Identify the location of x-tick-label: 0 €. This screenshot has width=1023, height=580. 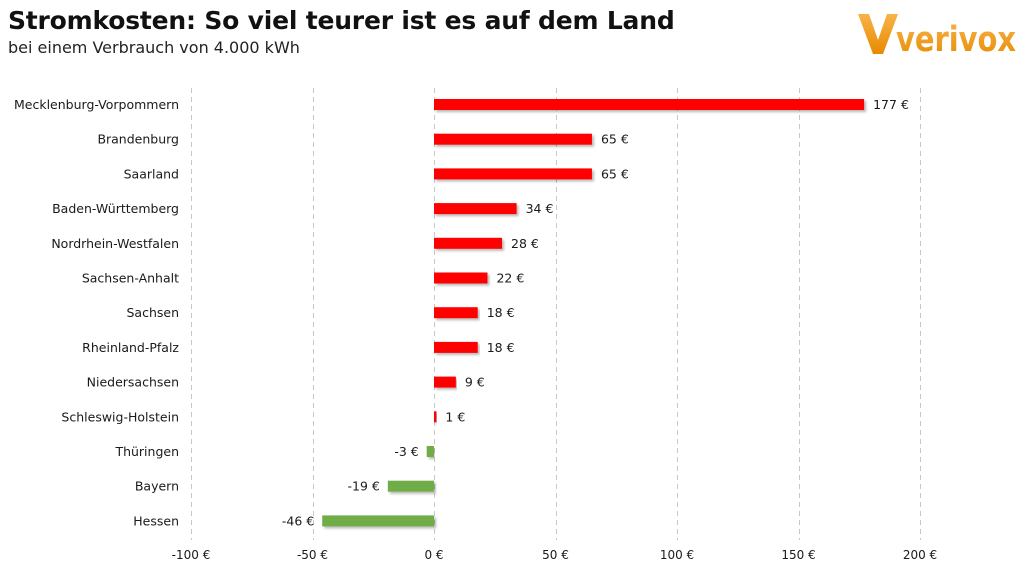
(433, 555).